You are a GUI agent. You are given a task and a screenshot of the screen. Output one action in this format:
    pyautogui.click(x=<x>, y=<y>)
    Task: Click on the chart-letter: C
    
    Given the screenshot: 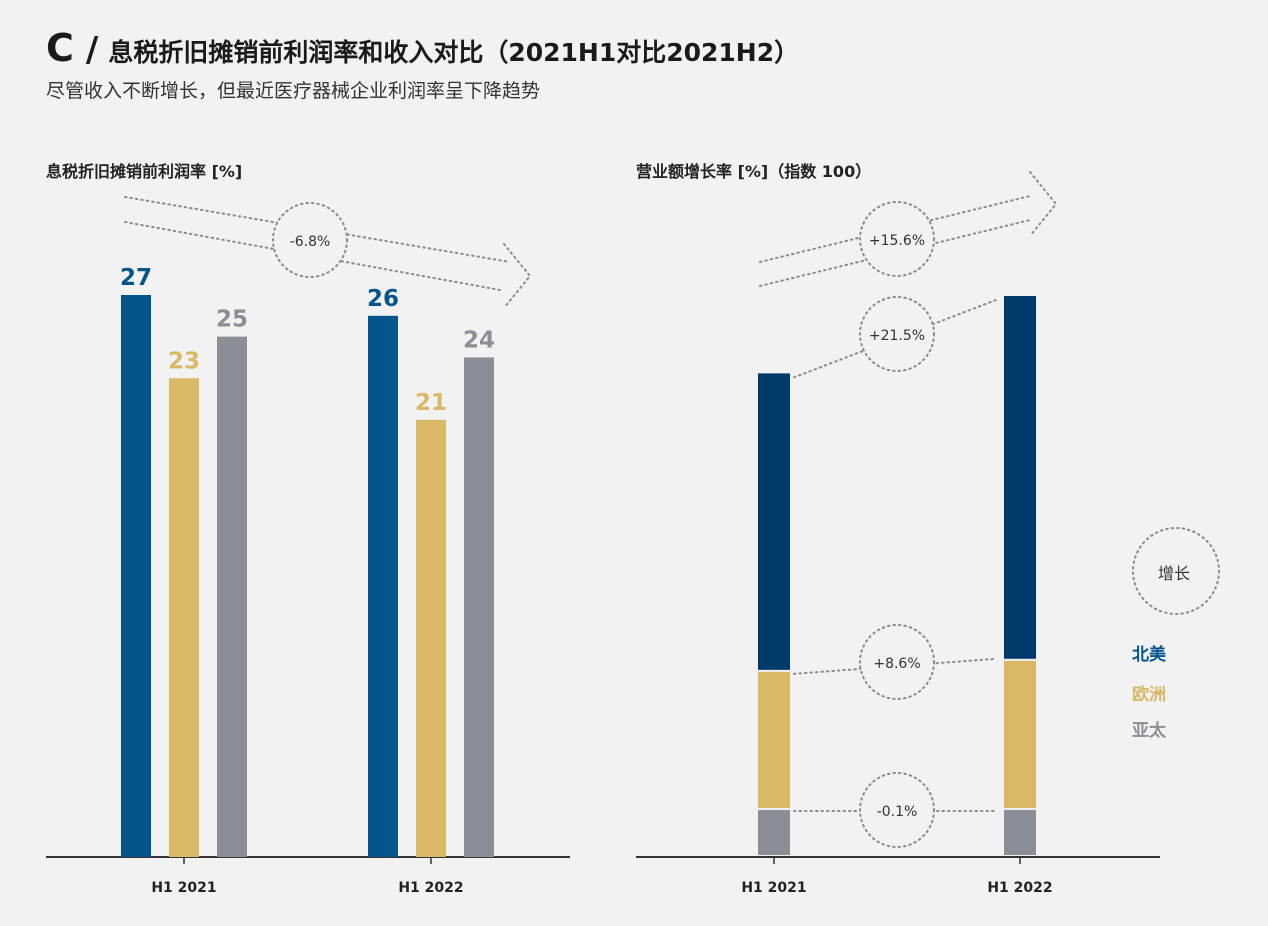 What is the action you would take?
    pyautogui.click(x=60, y=48)
    